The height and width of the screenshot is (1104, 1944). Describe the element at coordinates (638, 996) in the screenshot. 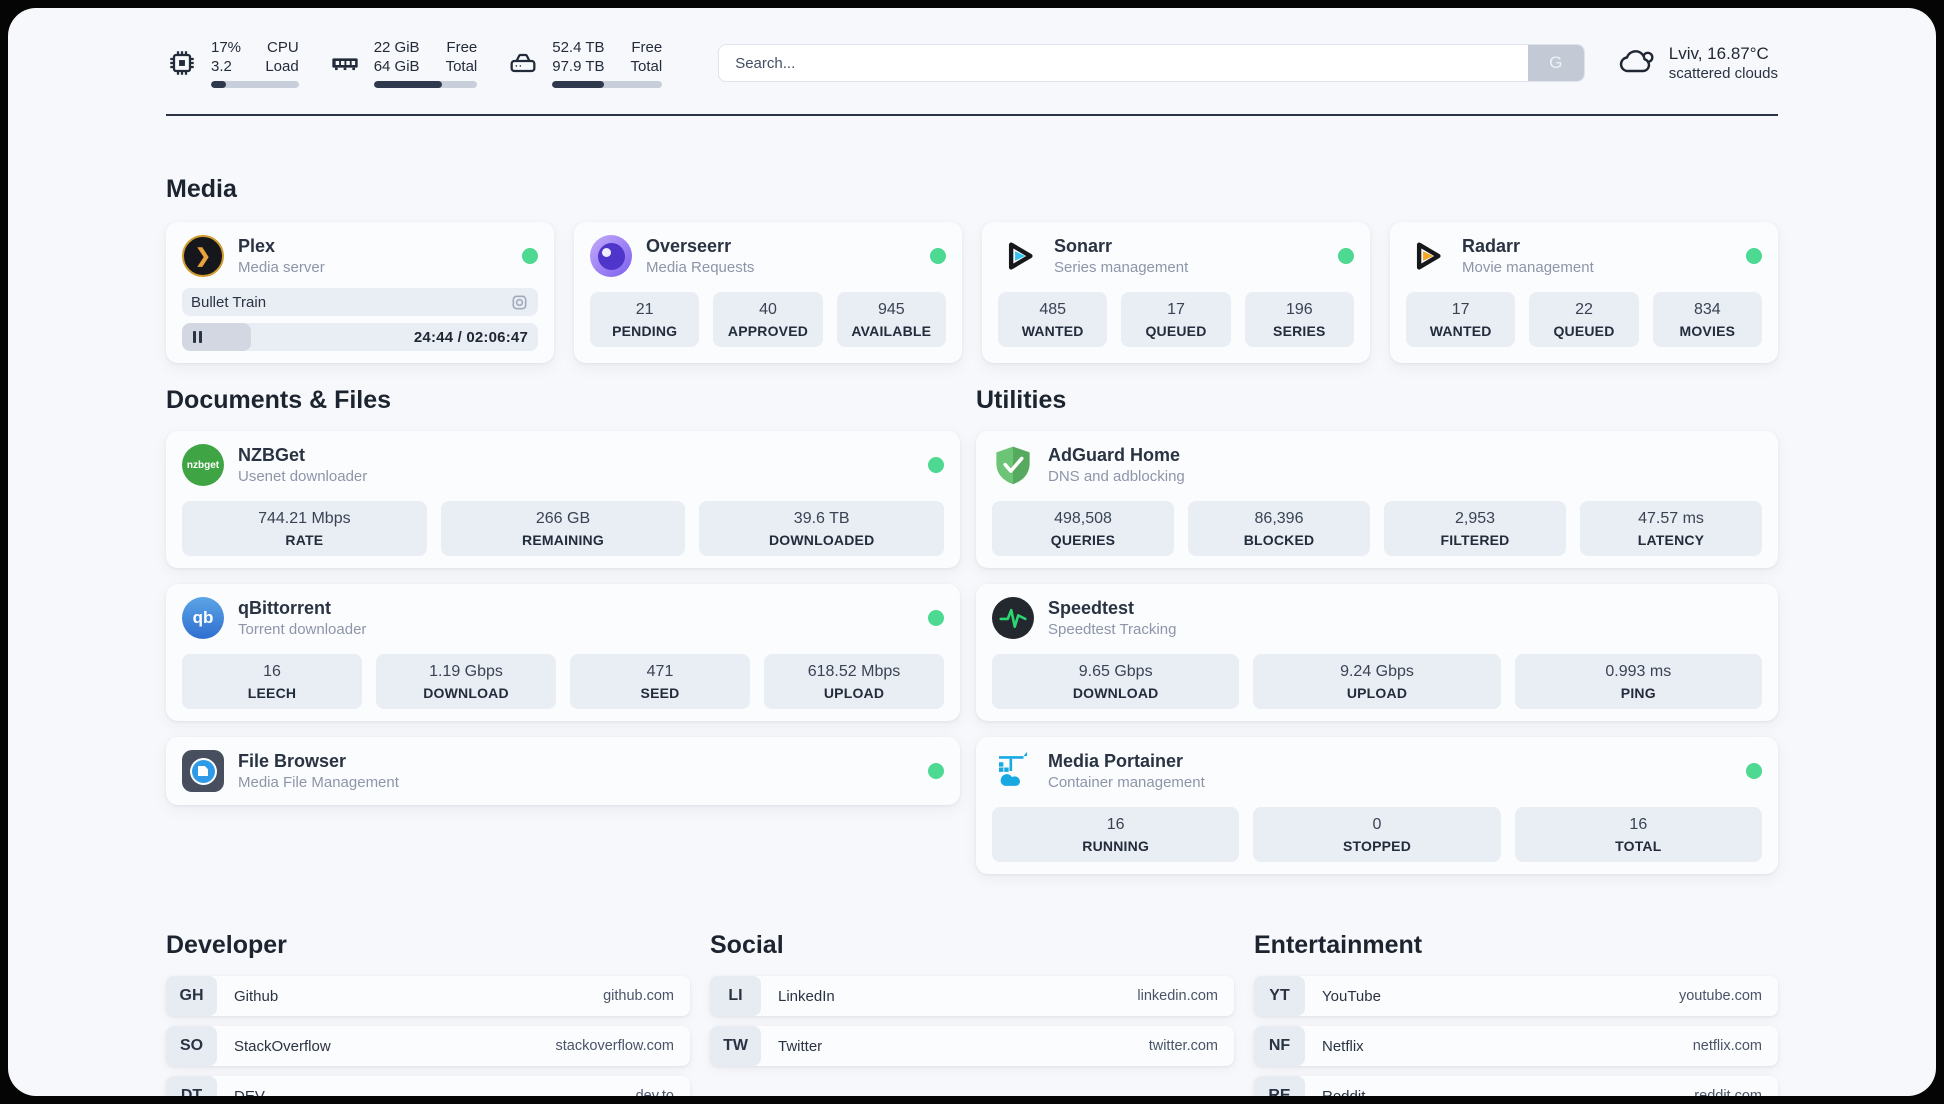

I see `bookmark-url: github.com` at that location.